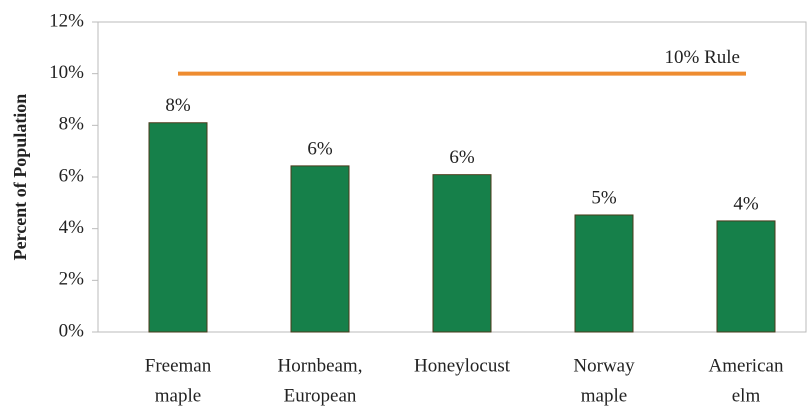 The width and height of the screenshot is (807, 417). Describe the element at coordinates (604, 197) in the screenshot. I see `data-label: 5%` at that location.